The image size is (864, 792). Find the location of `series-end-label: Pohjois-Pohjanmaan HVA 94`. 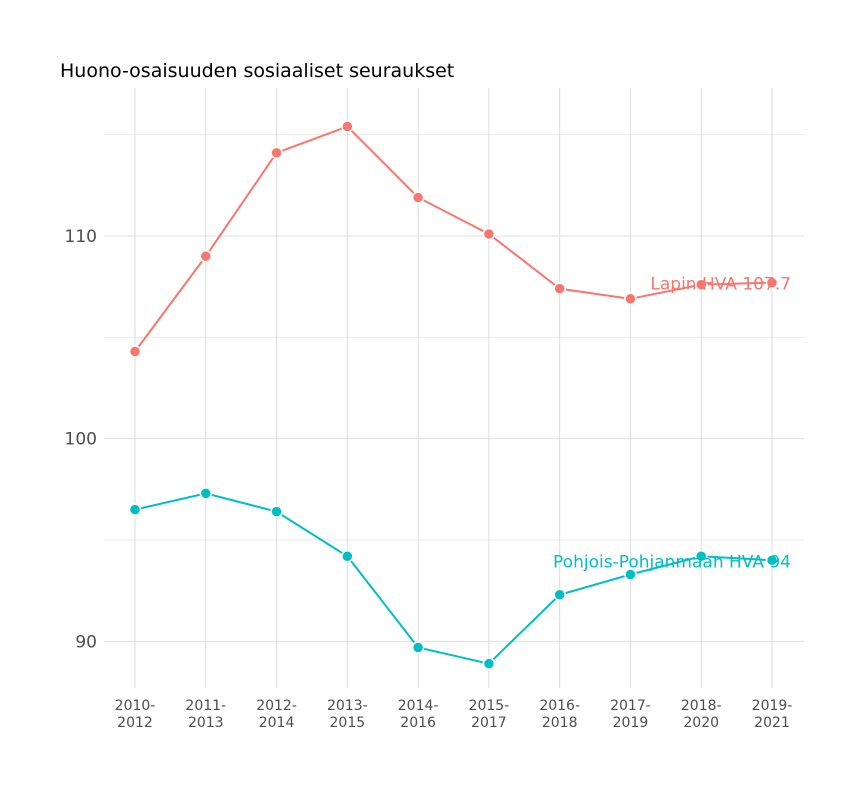

series-end-label: Pohjois-Pohjanmaan HVA 94 is located at coordinates (672, 562).